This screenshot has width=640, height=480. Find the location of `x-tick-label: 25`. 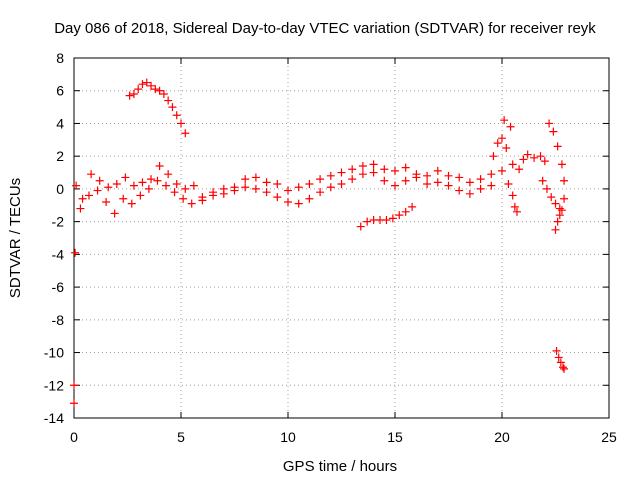

x-tick-label: 25 is located at coordinates (609, 437).